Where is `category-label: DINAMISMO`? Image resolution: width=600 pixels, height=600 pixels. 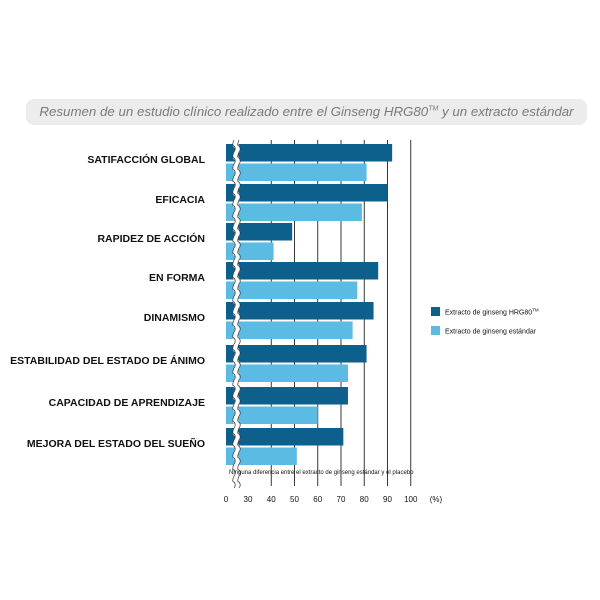 category-label: DINAMISMO is located at coordinates (174, 318).